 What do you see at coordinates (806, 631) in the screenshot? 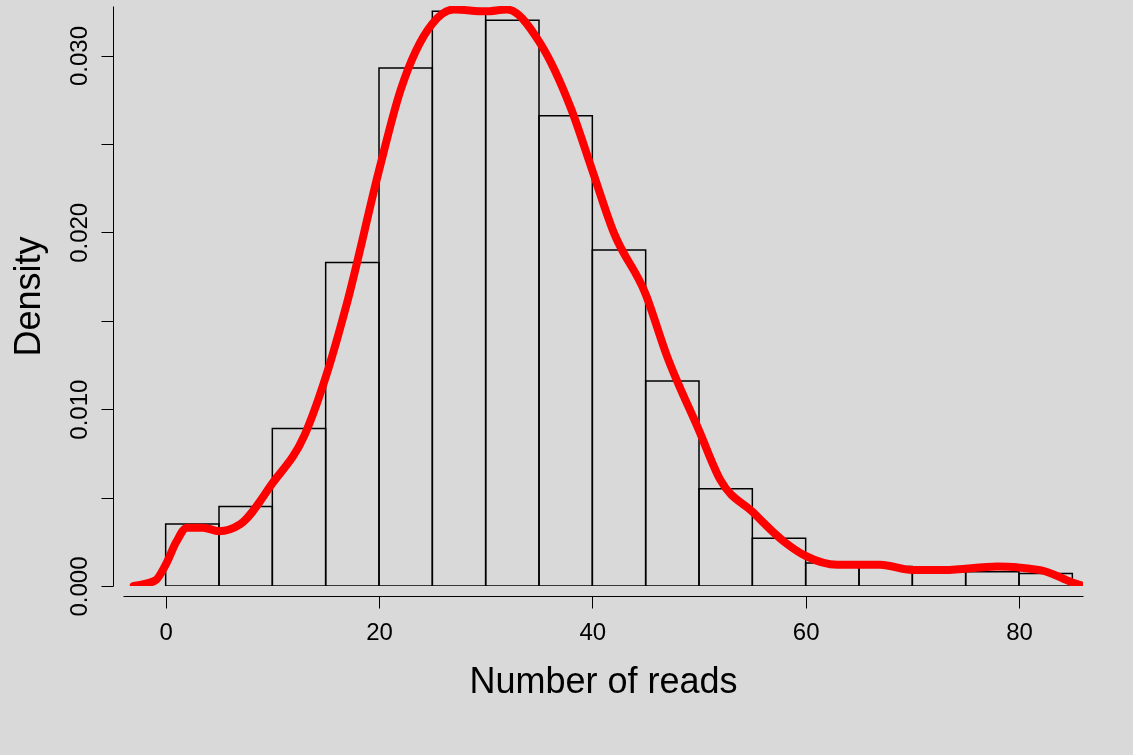
I see `x-tick-label: 60` at bounding box center [806, 631].